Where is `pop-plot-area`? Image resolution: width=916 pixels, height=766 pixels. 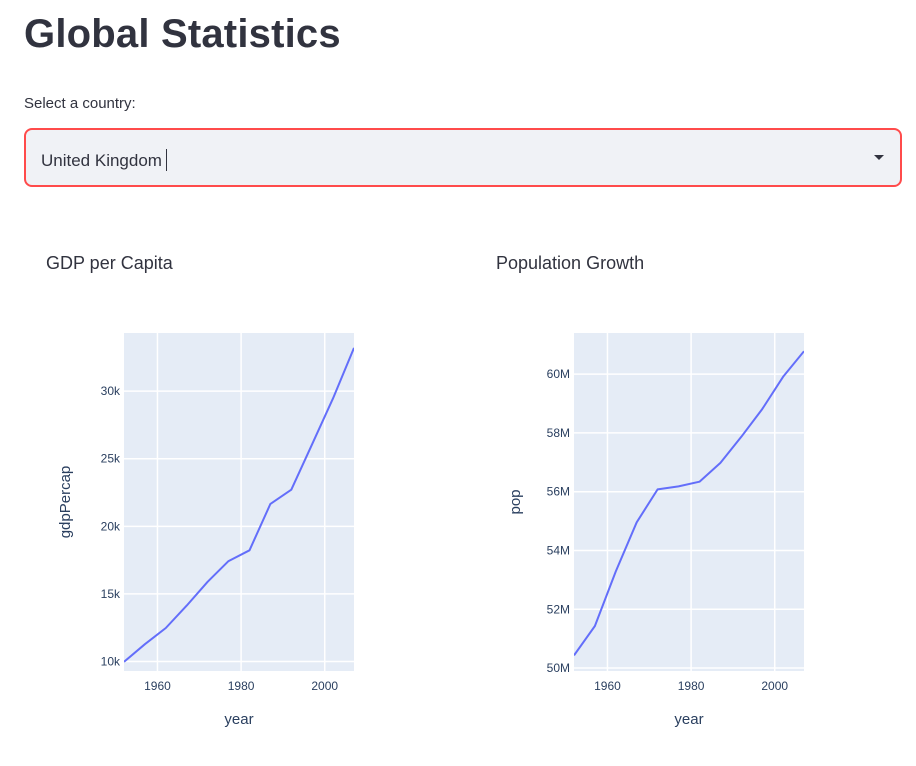 pop-plot-area is located at coordinates (689, 502).